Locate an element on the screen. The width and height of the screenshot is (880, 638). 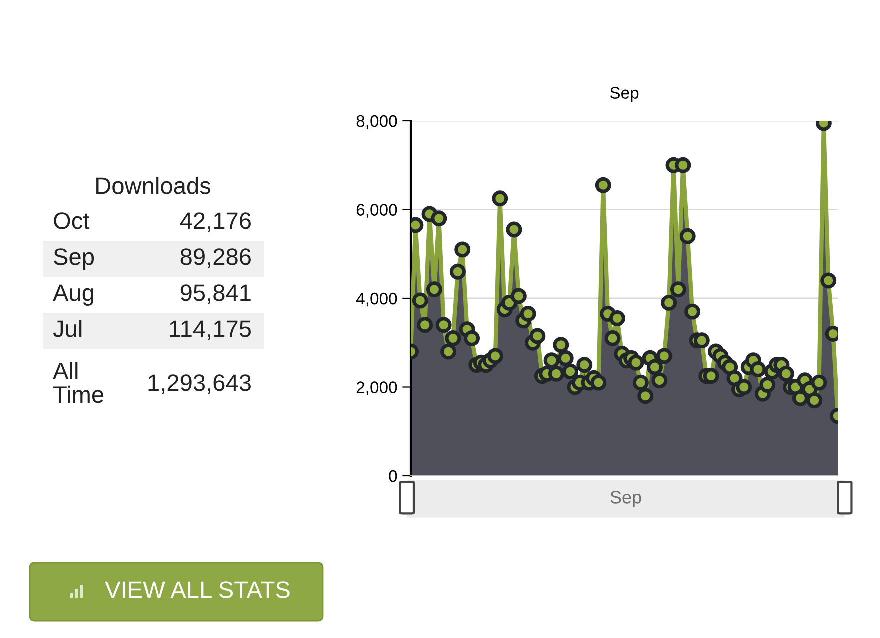
text: VIEW ALL STATS is located at coordinates (197, 590).